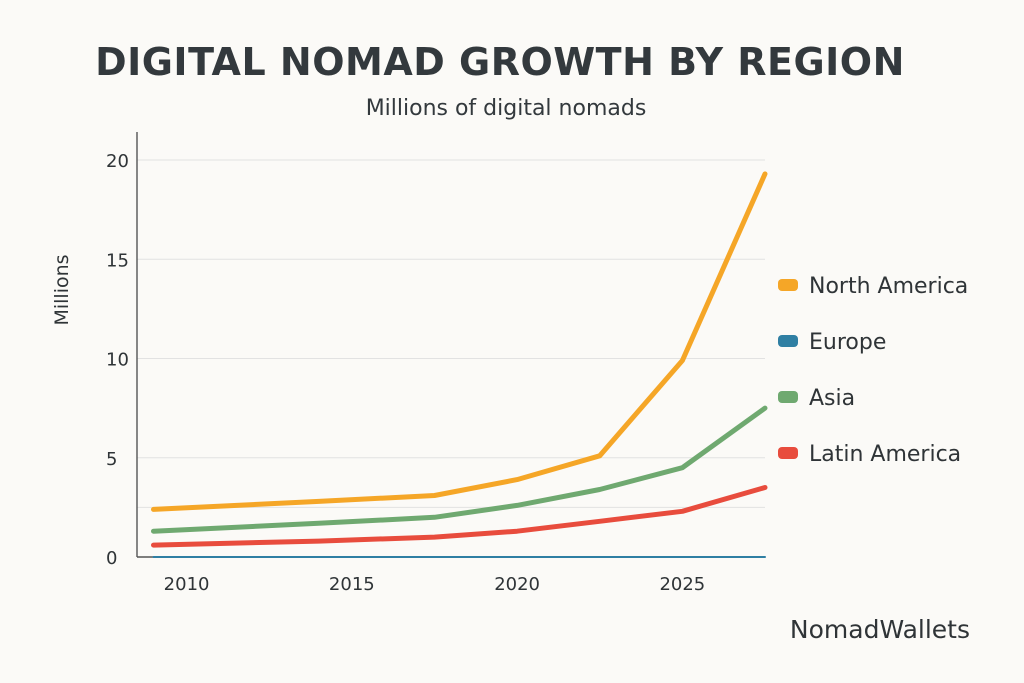 The height and width of the screenshot is (683, 1024). What do you see at coordinates (879, 629) in the screenshot?
I see `brand-logo-text: NomadWallets` at bounding box center [879, 629].